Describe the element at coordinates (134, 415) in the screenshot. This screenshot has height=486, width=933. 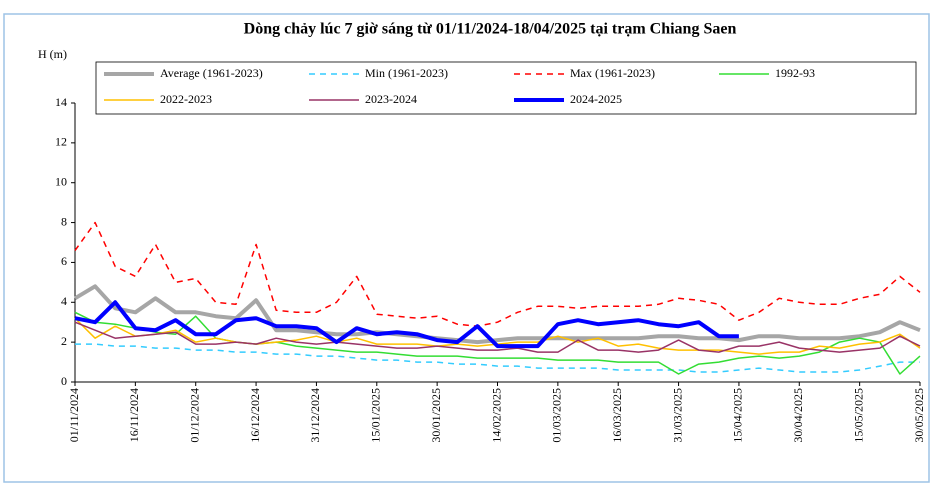
I see `x-tick-label: 16/11/2024` at that location.